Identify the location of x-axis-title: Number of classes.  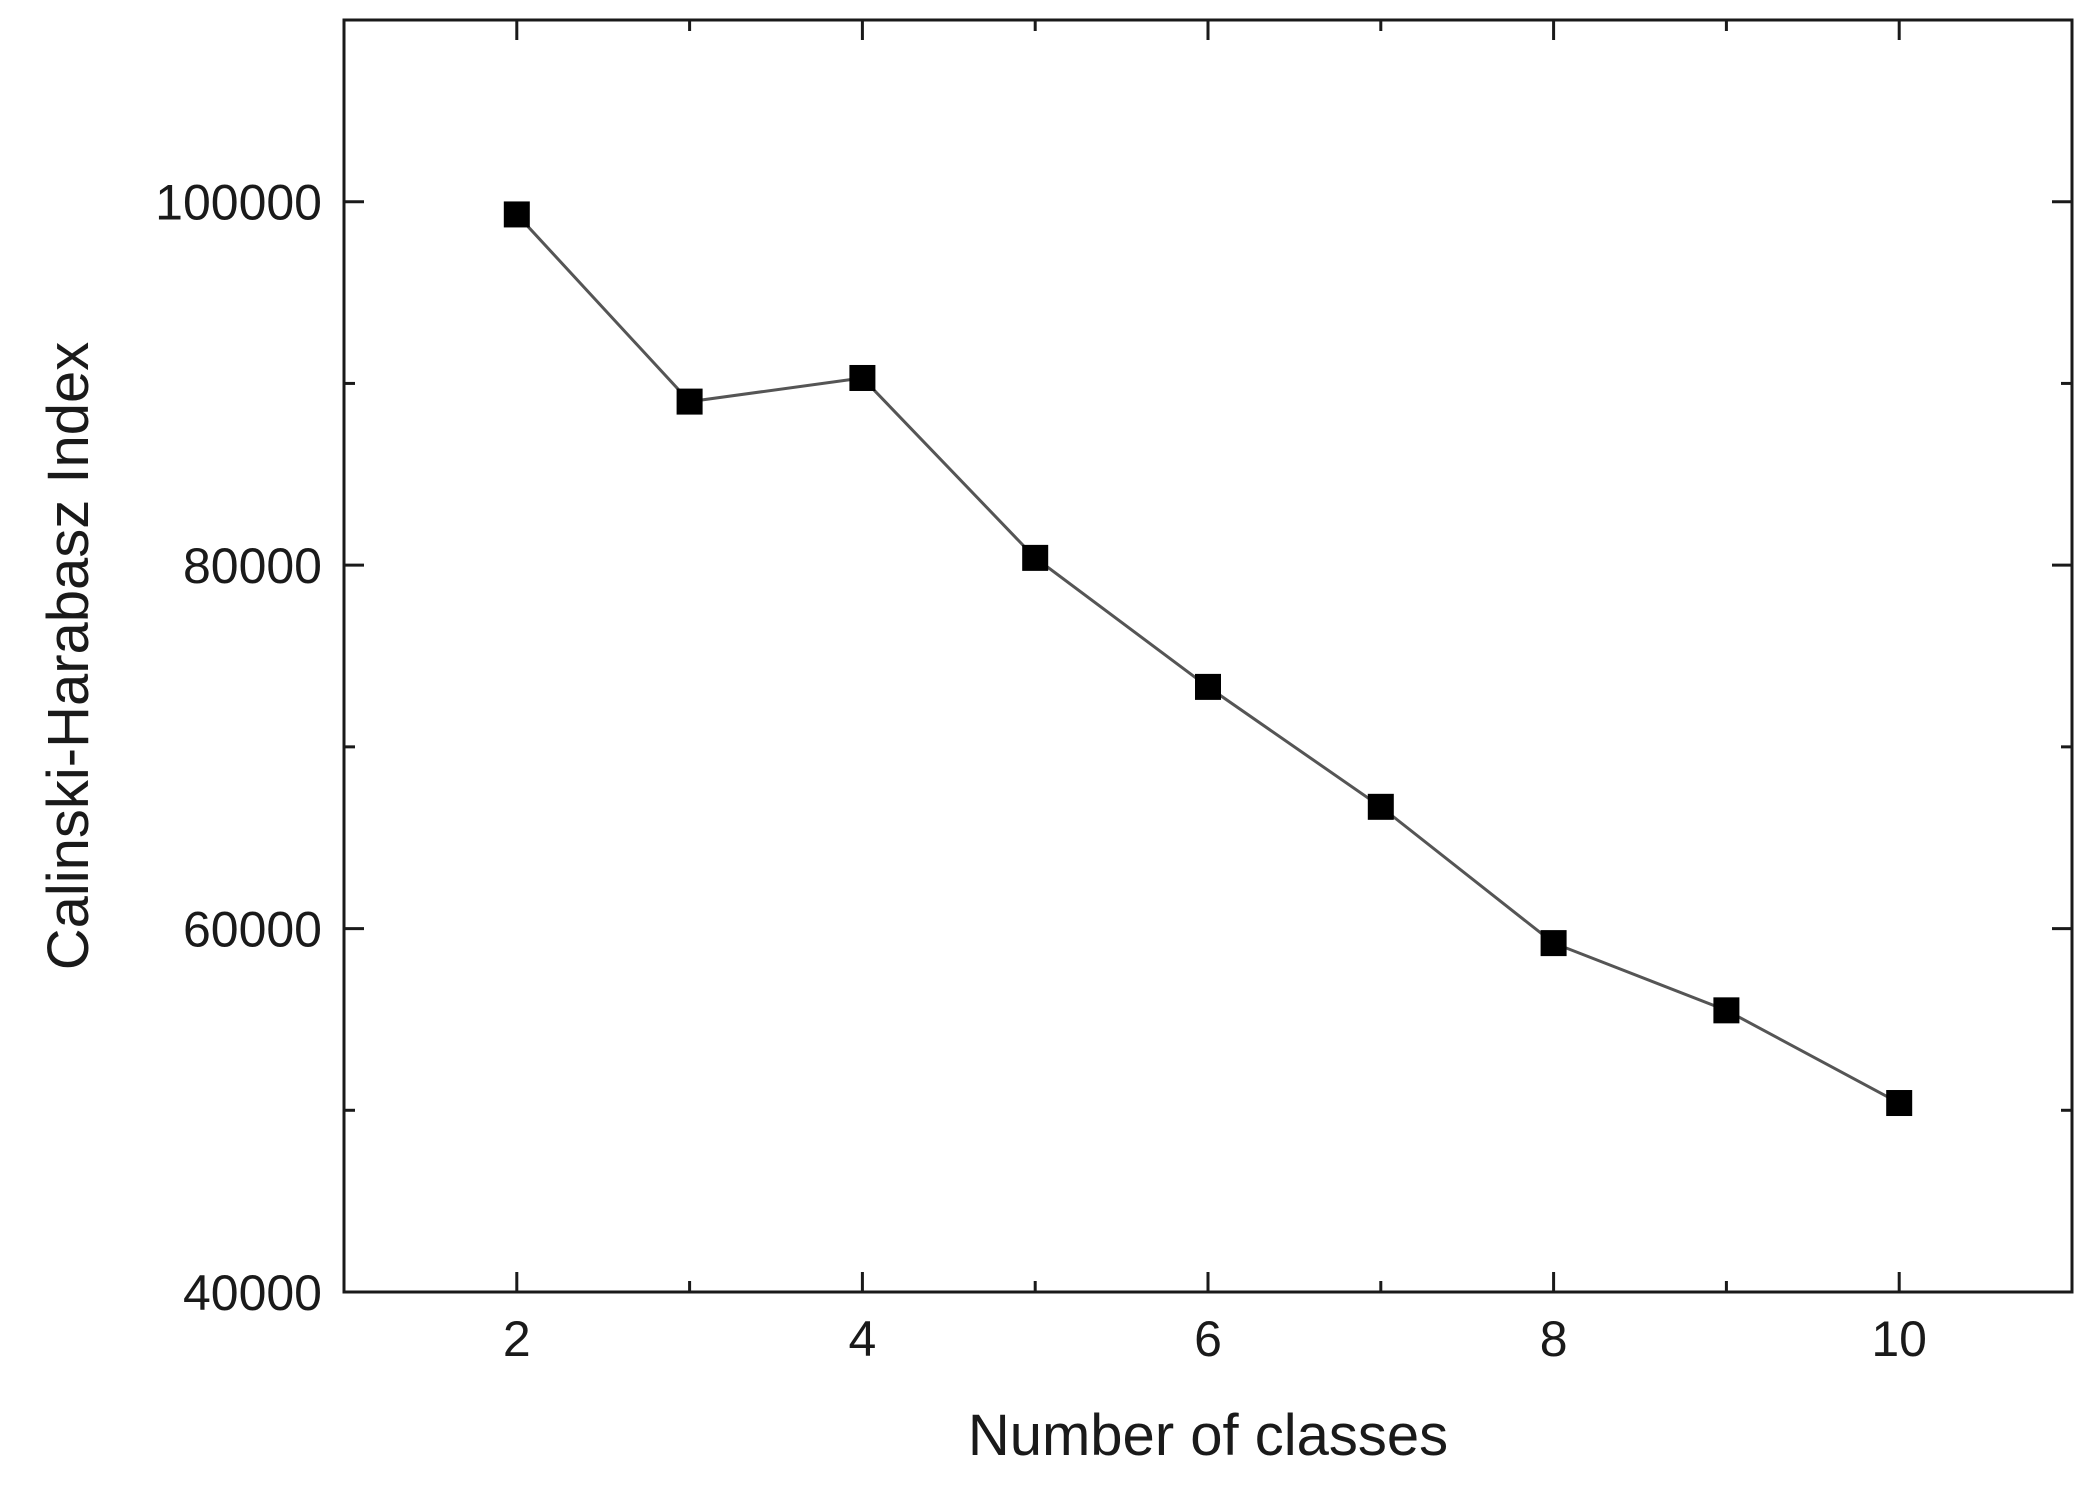
(1208, 1435).